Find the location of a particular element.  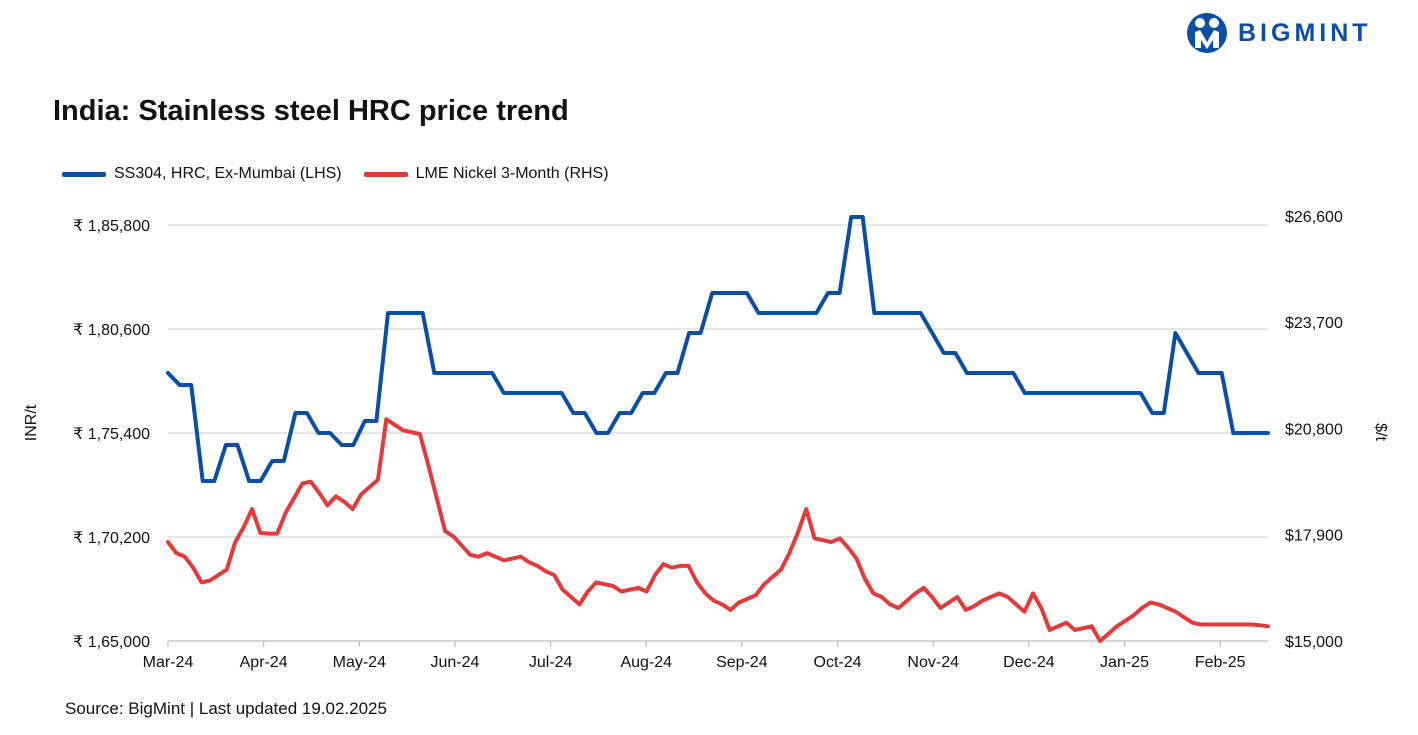

legend-label-lme-nickel: LME Nickel 3-Month (RHS) is located at coordinates (512, 173).